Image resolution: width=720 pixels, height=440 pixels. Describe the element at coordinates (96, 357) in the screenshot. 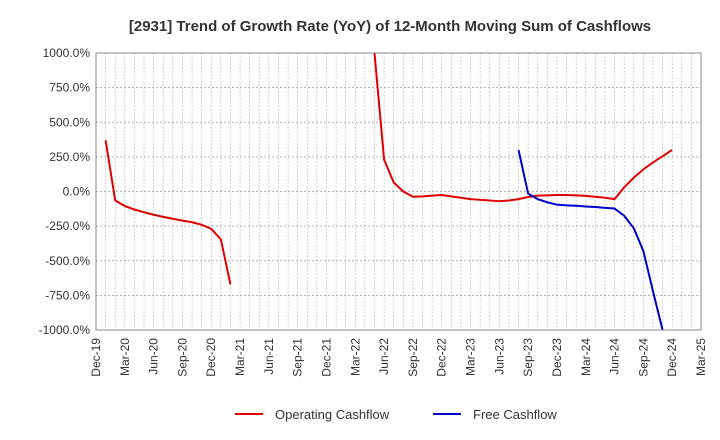

I see `x-tick-label: Dec-19` at that location.